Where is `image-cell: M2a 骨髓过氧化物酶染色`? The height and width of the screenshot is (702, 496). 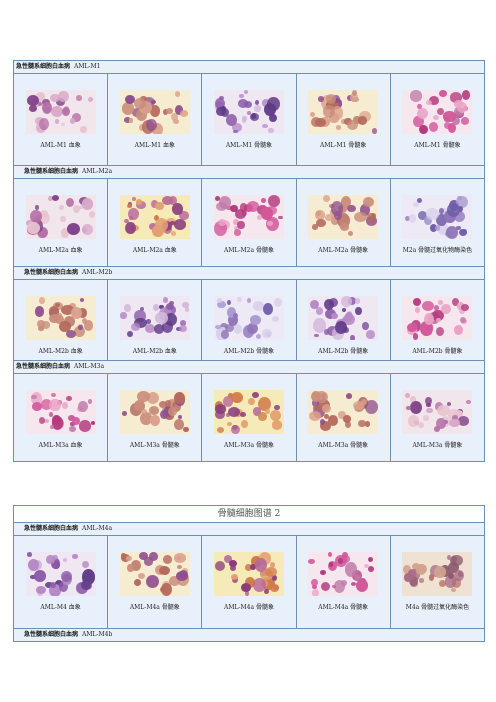 image-cell: M2a 骨髓过氧化物酶染色 is located at coordinates (437, 222).